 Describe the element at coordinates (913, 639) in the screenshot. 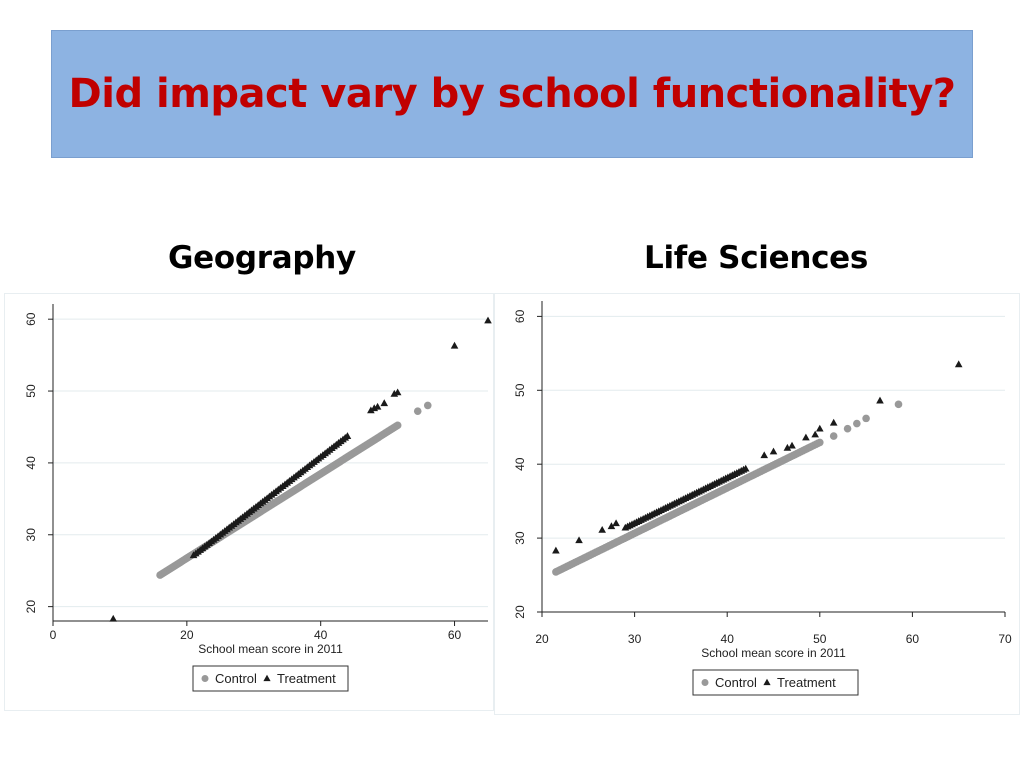

I see `chart1-x-tick-label: 60` at that location.